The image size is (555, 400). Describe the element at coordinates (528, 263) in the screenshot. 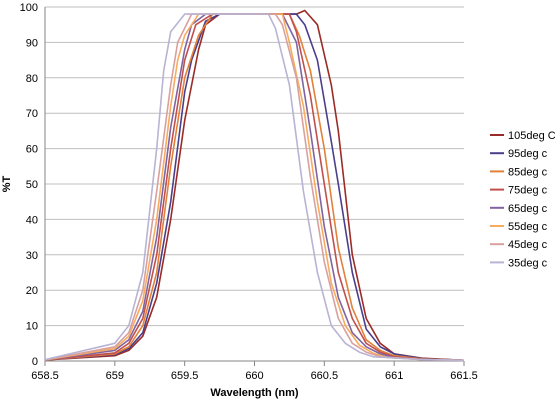

I see `legend-label: 35deg c` at that location.